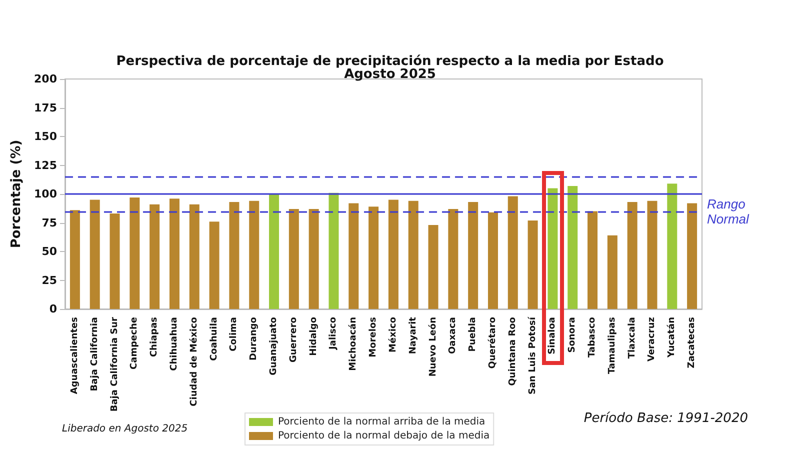 The height and width of the screenshot is (457, 800). What do you see at coordinates (274, 346) in the screenshot?
I see `x-tick-label: Guanajuato` at bounding box center [274, 346].